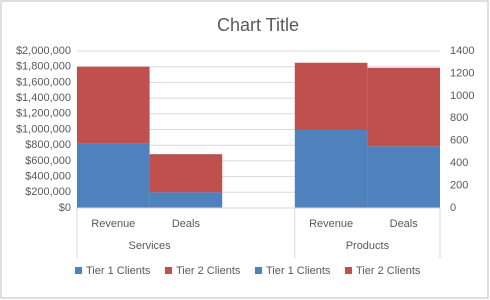  Describe the element at coordinates (43, 129) in the screenshot. I see `y-tick-label: $1,000,000` at that location.